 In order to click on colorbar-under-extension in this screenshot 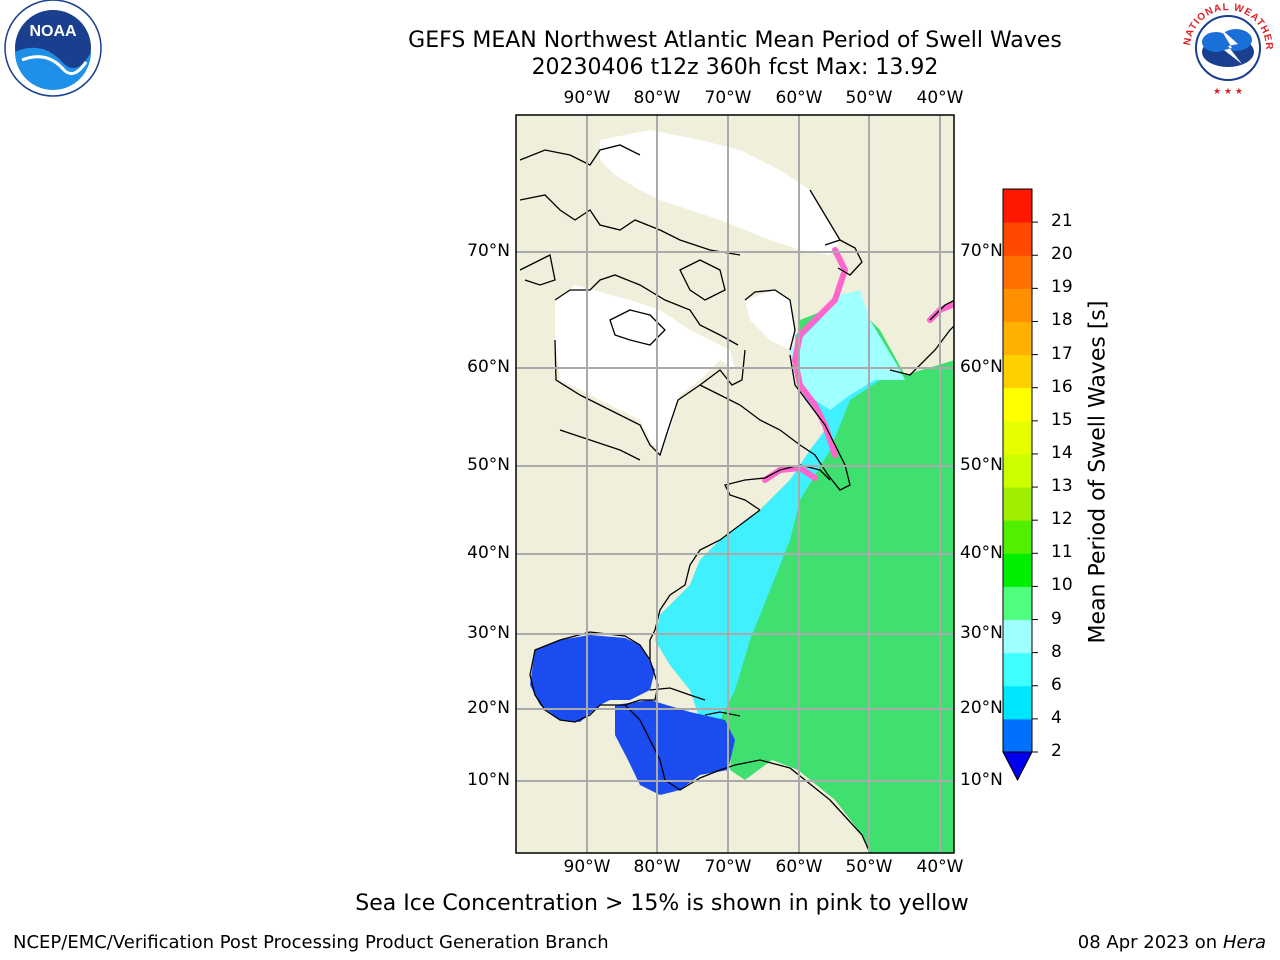, I will do `click(1017, 766)`.